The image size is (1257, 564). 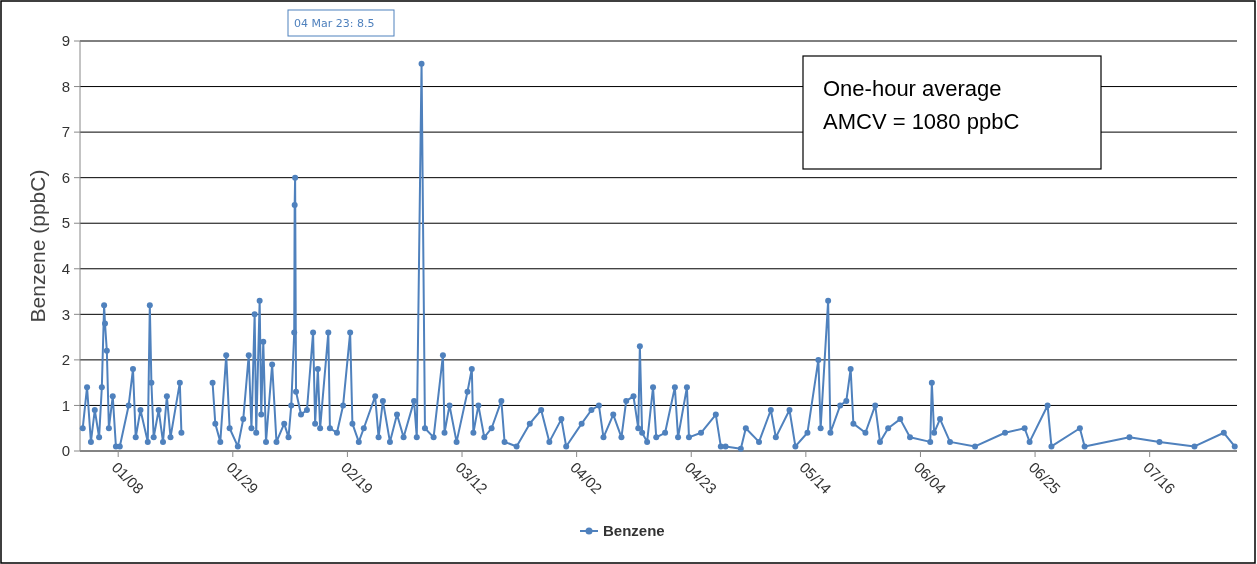 I want to click on y-tick-label: 2, so click(x=65, y=360).